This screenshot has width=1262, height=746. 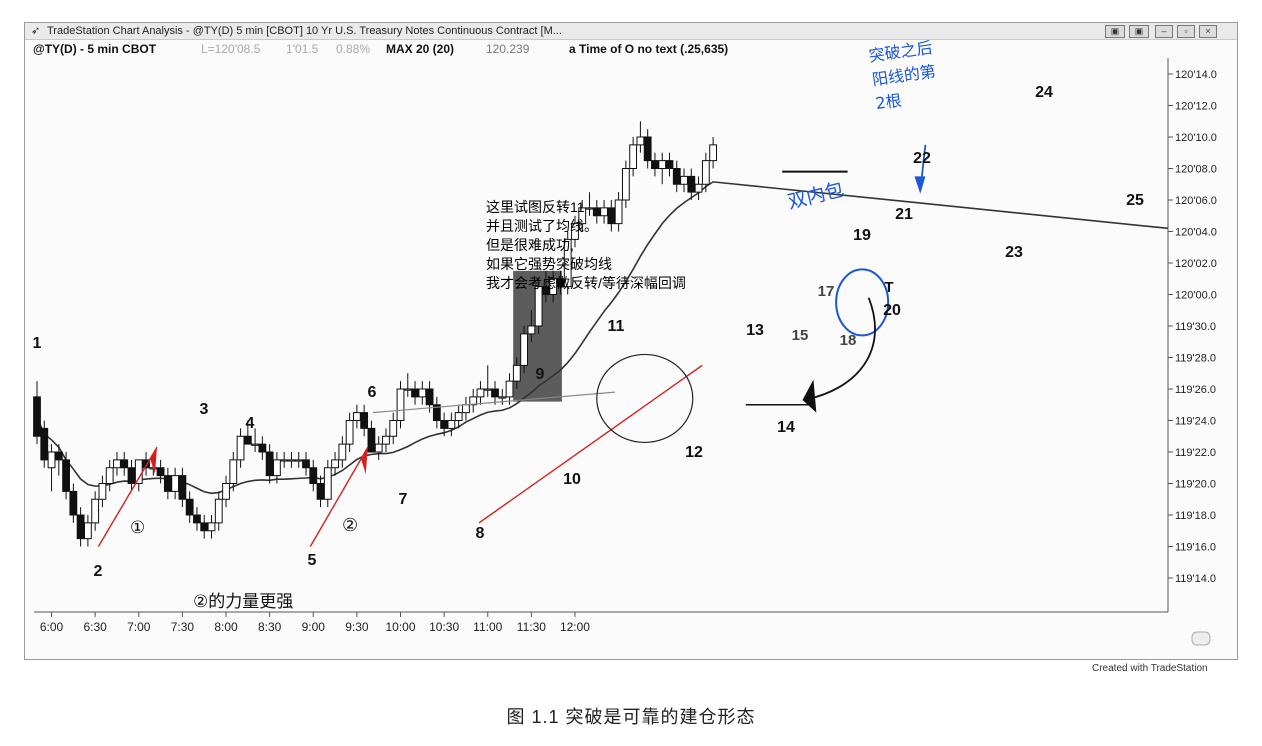 What do you see at coordinates (904, 214) in the screenshot?
I see `bar-label: 21` at bounding box center [904, 214].